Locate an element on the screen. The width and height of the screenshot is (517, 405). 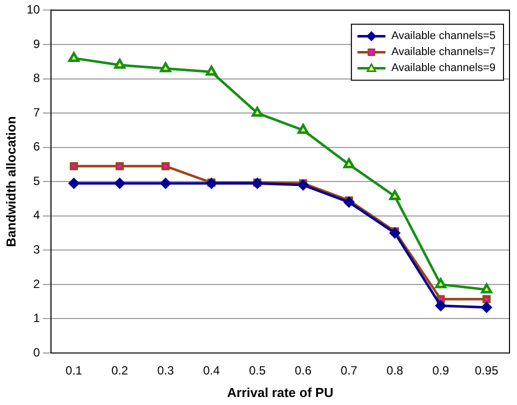
x-axis-title: Arrival rate of PU is located at coordinates (280, 392).